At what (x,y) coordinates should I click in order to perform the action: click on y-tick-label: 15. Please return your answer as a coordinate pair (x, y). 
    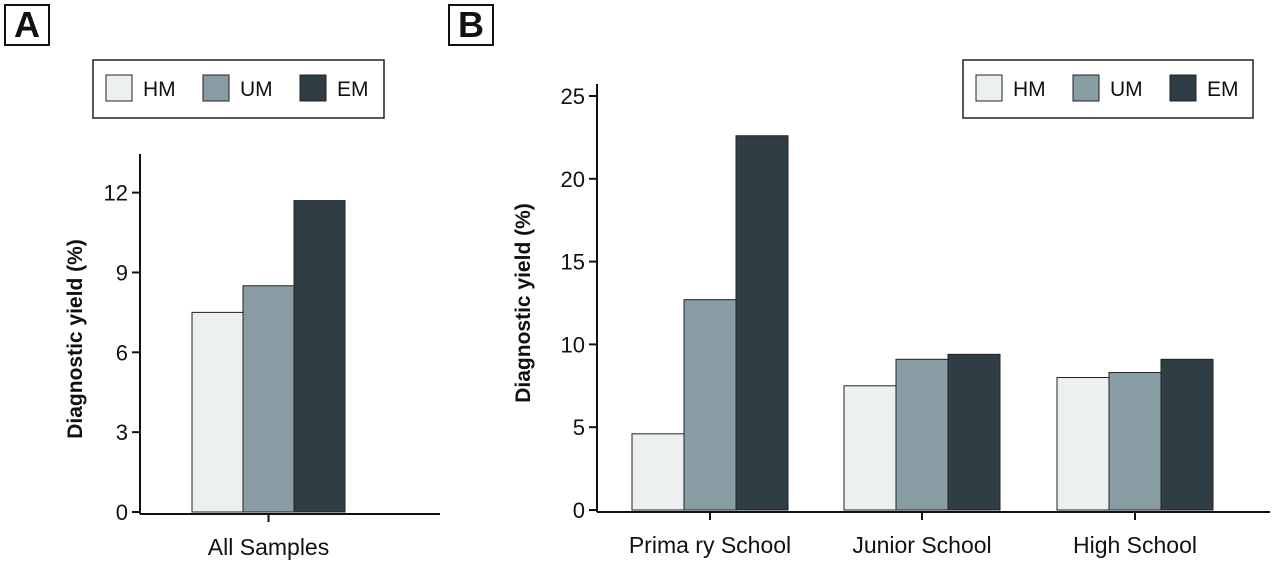
    Looking at the image, I should click on (573, 262).